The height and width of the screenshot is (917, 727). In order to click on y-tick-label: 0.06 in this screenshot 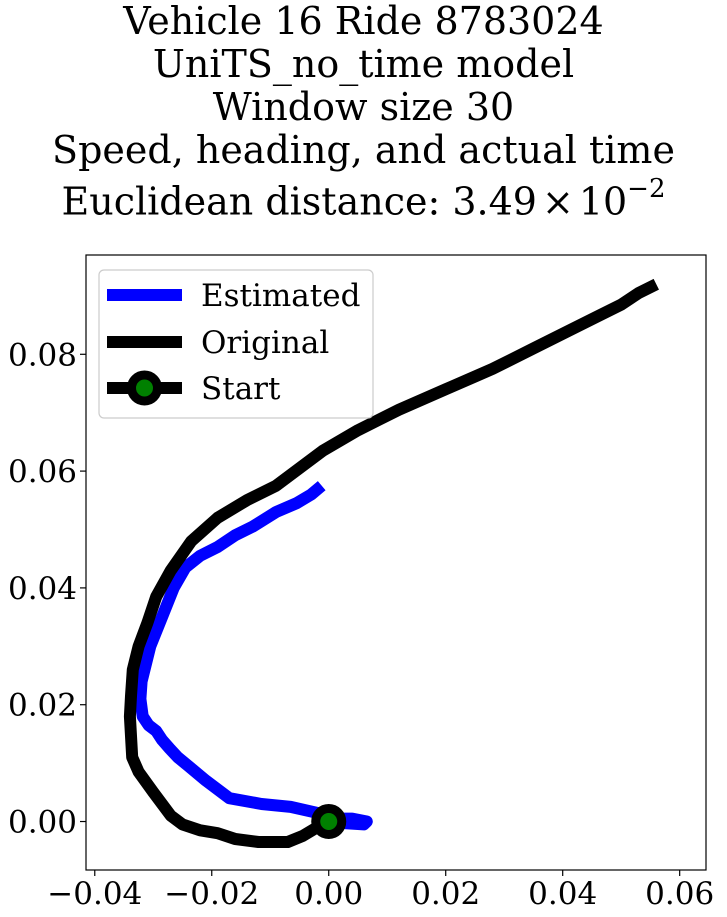, I will do `click(42, 472)`.